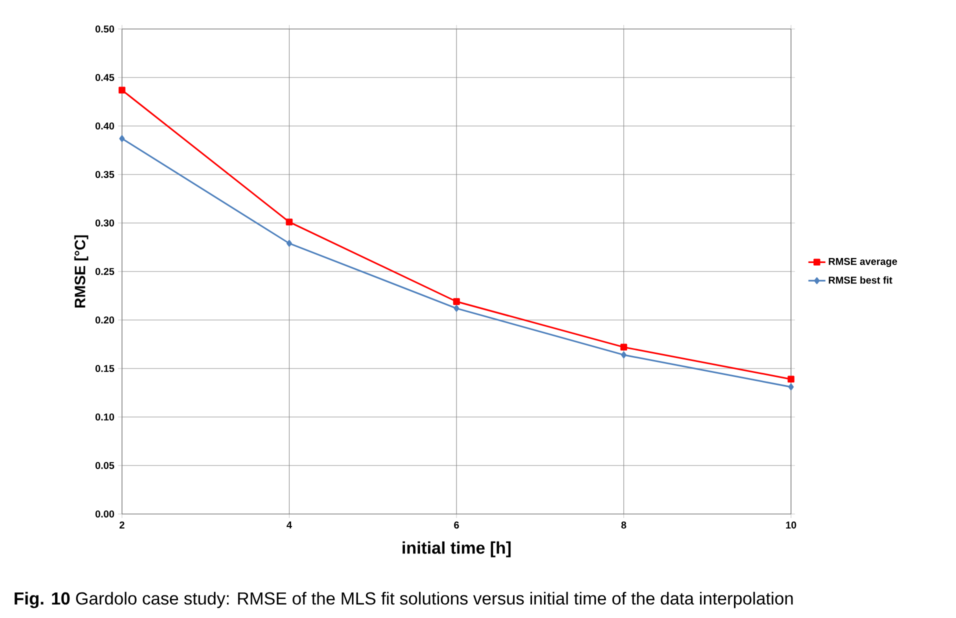  I want to click on y-tick-label: 0.40, so click(104, 126).